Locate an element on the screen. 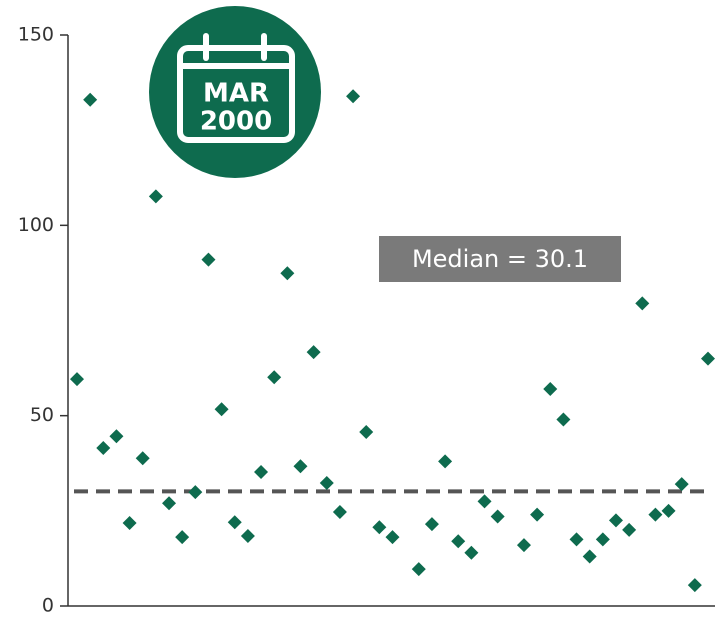 The image size is (722, 622). y-tick-label: 50 is located at coordinates (42, 415).